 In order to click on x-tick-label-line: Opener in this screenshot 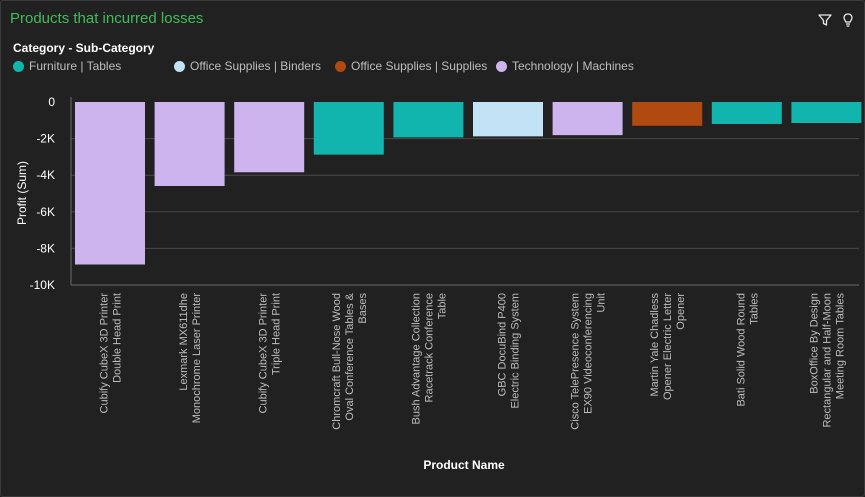, I will do `click(681, 311)`.